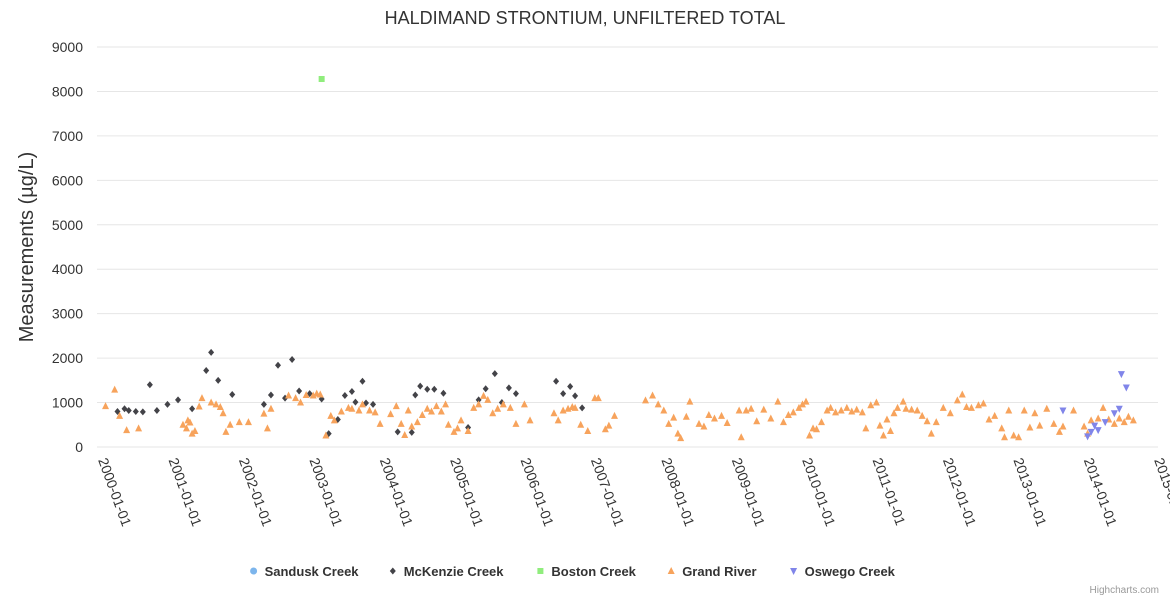  Describe the element at coordinates (850, 571) in the screenshot. I see `legend-label: Oswego Creek` at that location.